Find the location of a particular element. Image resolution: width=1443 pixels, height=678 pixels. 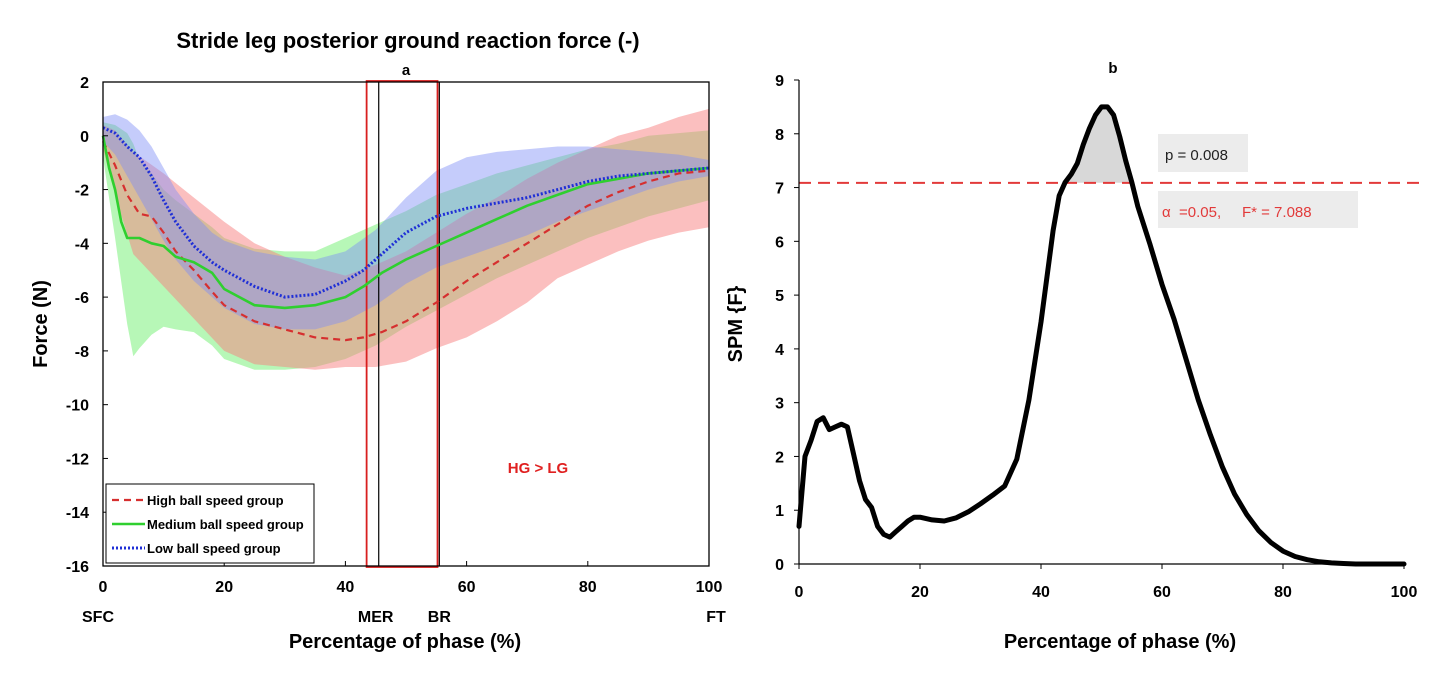

band-low is located at coordinates (406, 222).